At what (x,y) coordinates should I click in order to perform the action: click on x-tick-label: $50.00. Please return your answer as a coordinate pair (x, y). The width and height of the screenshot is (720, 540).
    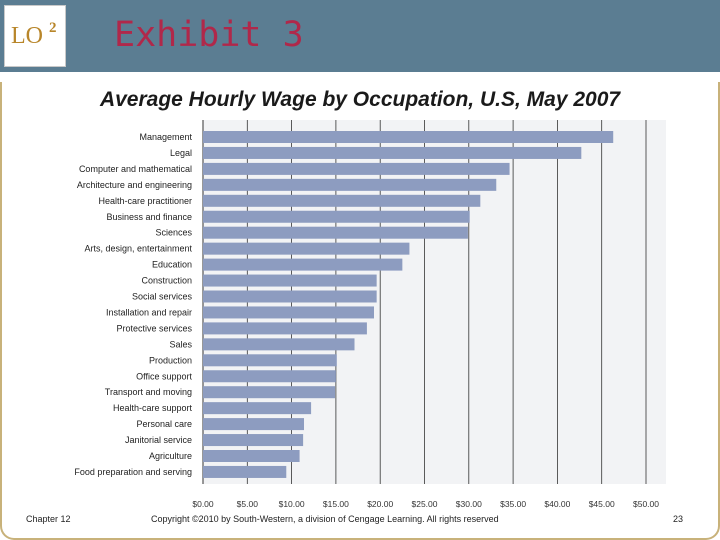
    Looking at the image, I should click on (646, 504).